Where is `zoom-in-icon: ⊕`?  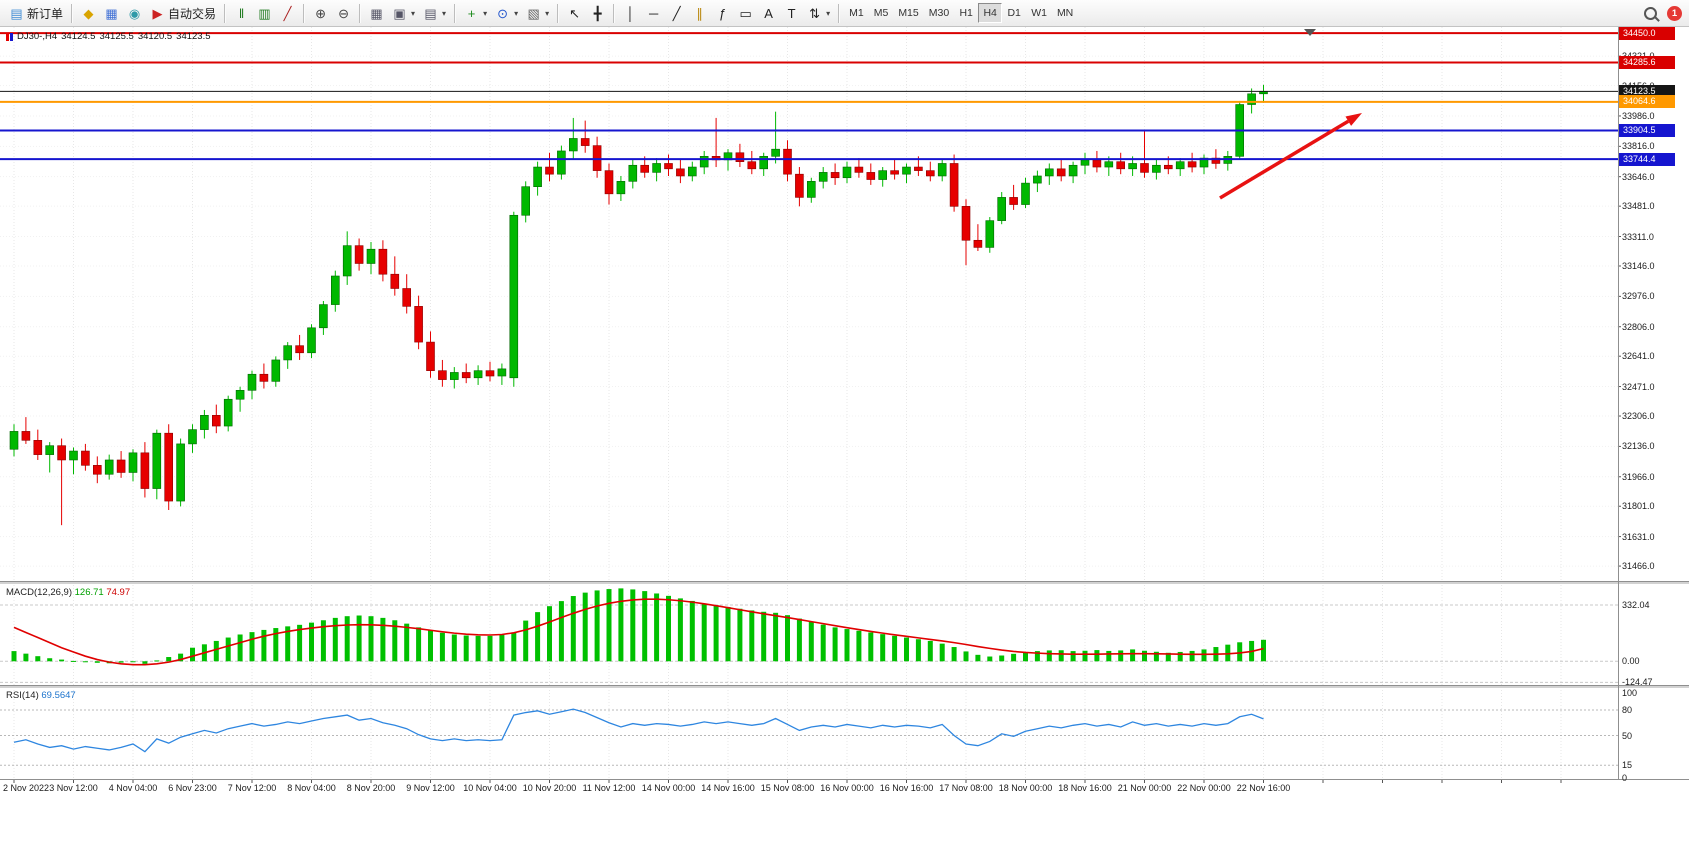
zoom-in-icon: ⊕ is located at coordinates (320, 13).